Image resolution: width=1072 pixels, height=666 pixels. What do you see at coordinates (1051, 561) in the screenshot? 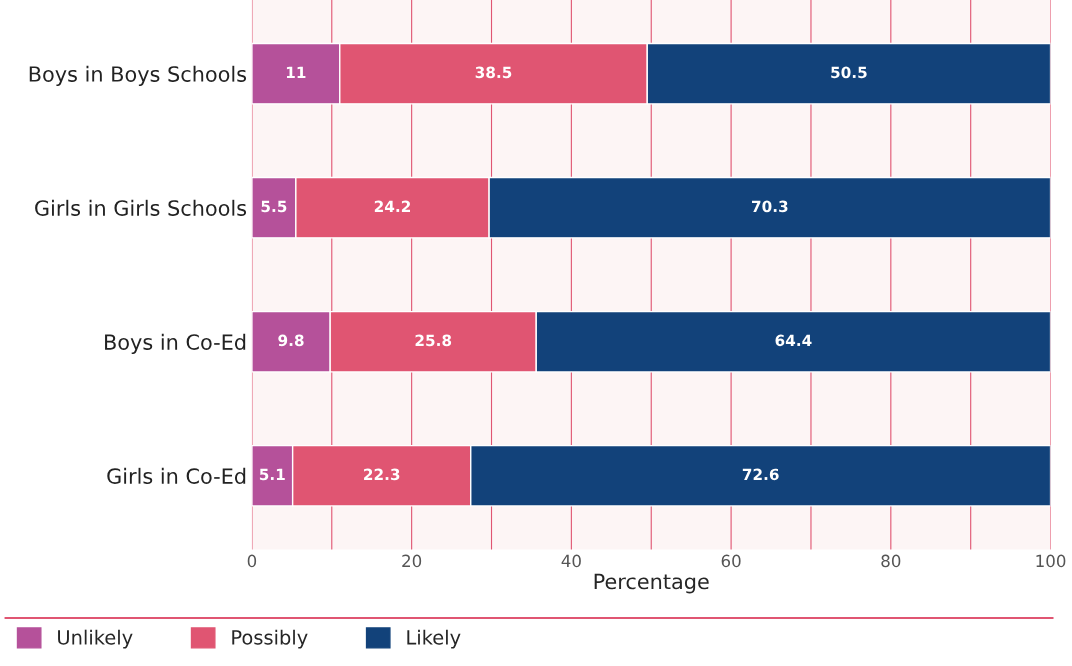
I see `x-tick-label: 100` at bounding box center [1051, 561].